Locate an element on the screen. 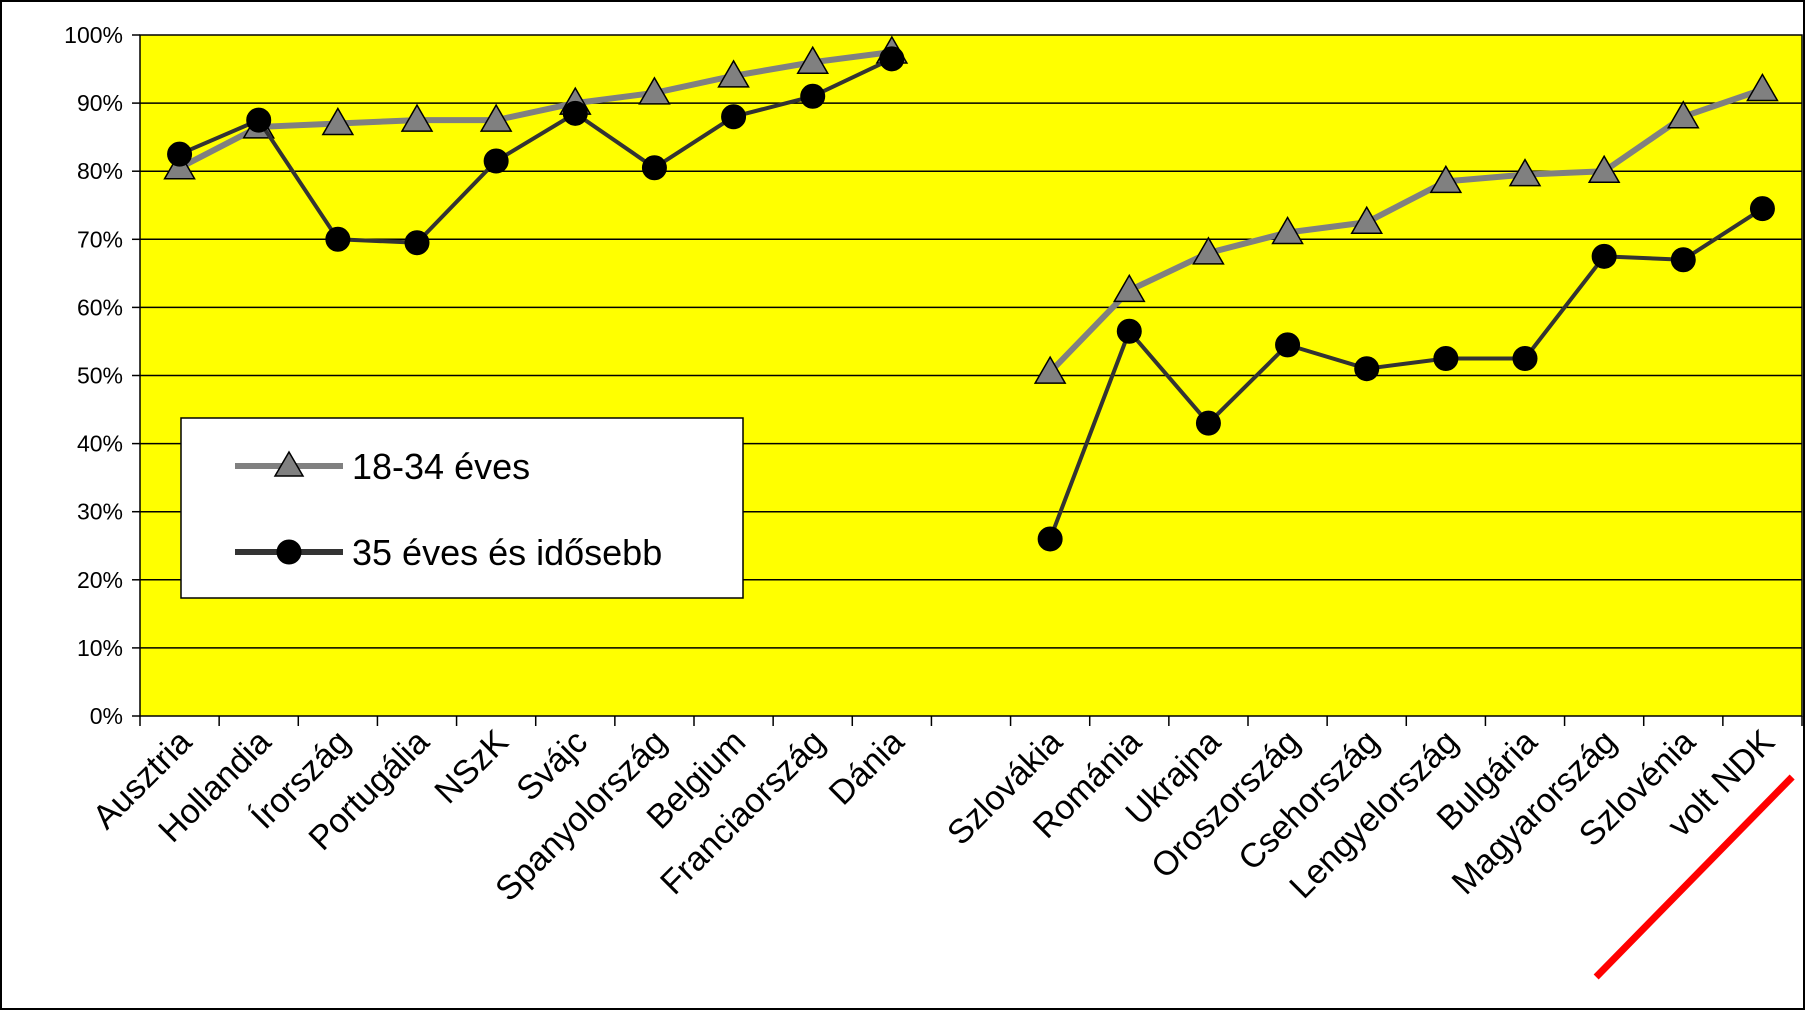 Image resolution: width=1805 pixels, height=1015 pixels. strike-through-highlight is located at coordinates (1694, 877).